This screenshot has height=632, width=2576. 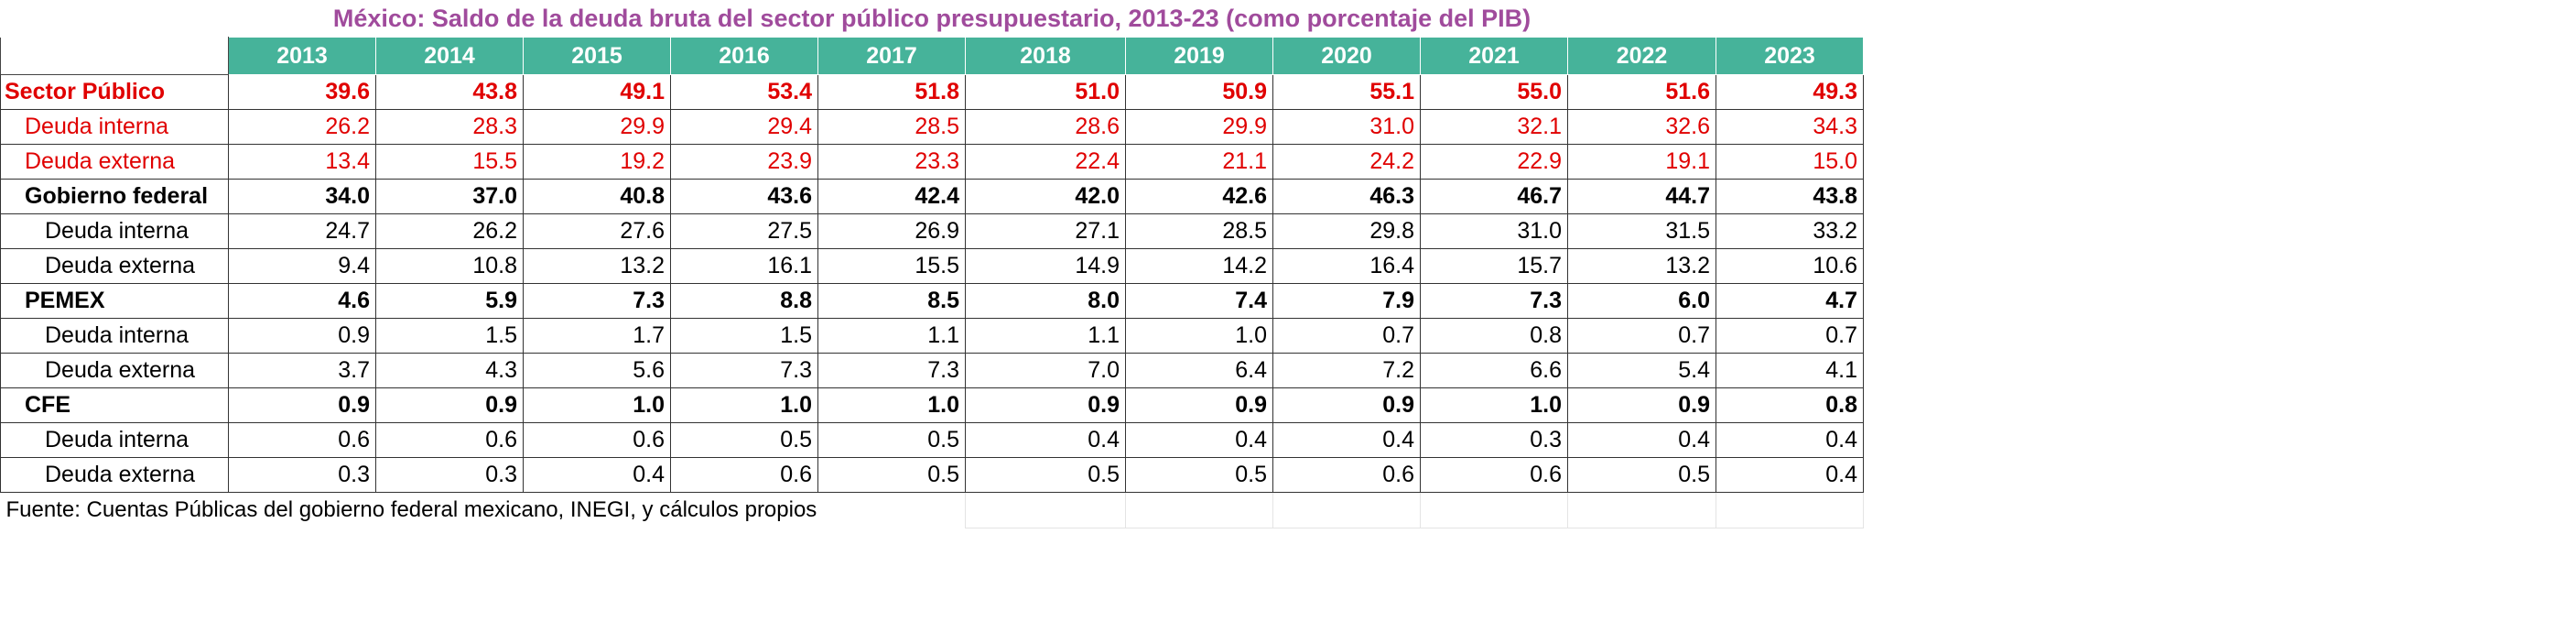 What do you see at coordinates (744, 231) in the screenshot?
I see `cell-value: 27.5` at bounding box center [744, 231].